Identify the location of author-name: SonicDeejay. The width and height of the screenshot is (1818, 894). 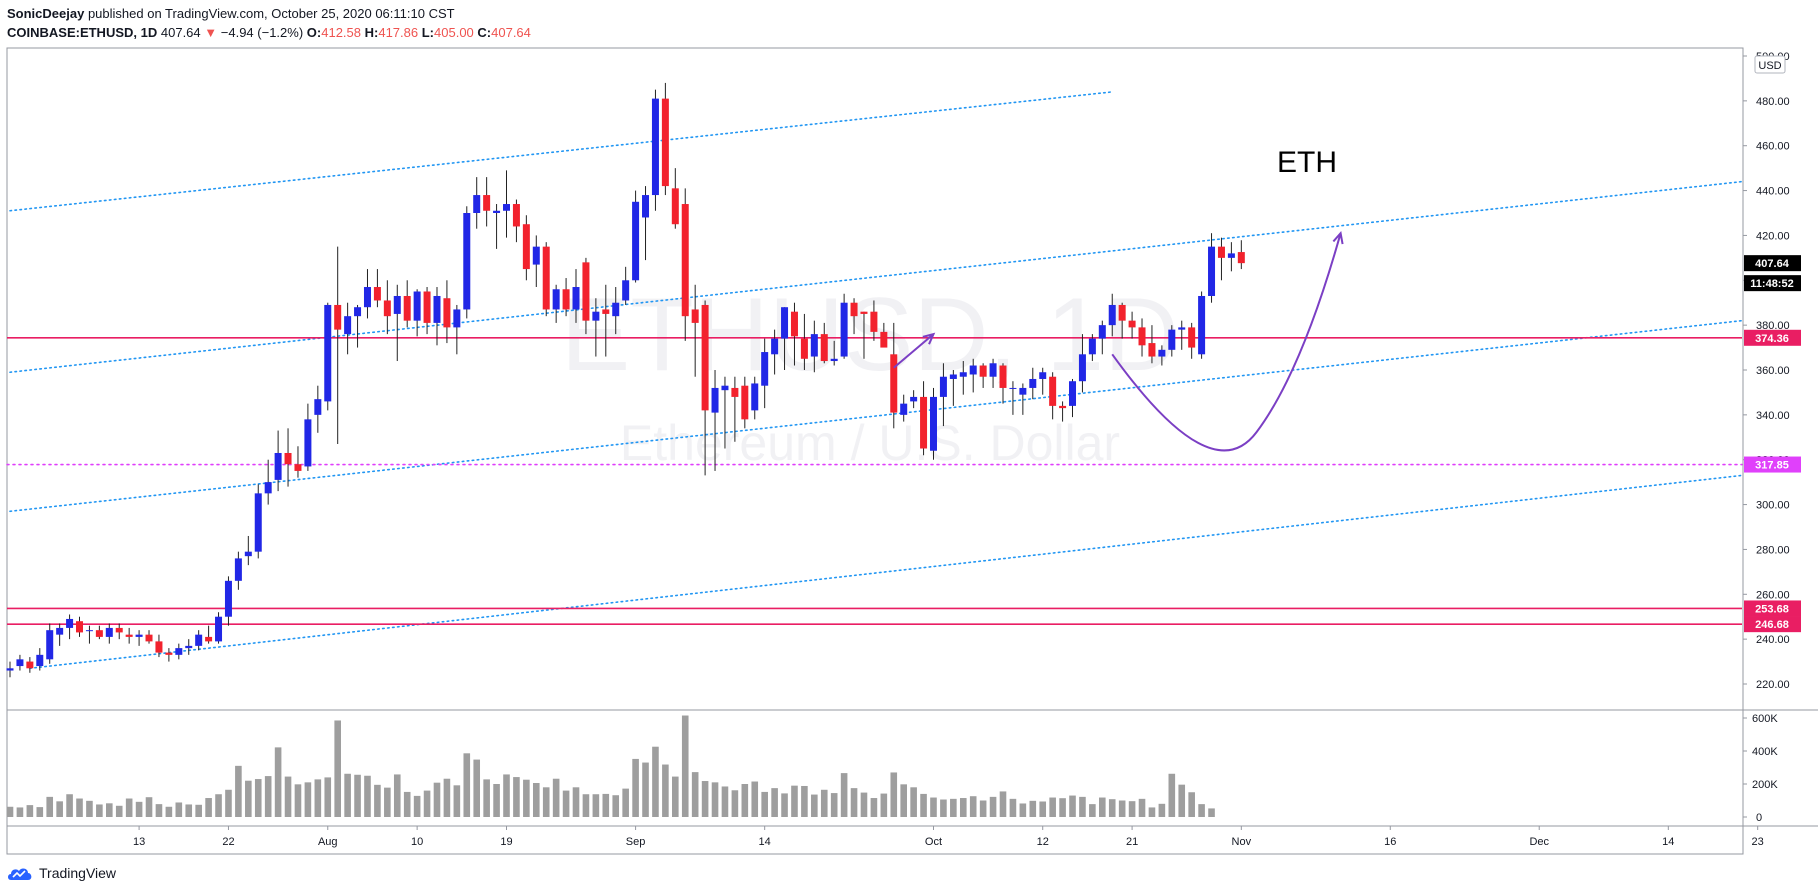
(46, 13).